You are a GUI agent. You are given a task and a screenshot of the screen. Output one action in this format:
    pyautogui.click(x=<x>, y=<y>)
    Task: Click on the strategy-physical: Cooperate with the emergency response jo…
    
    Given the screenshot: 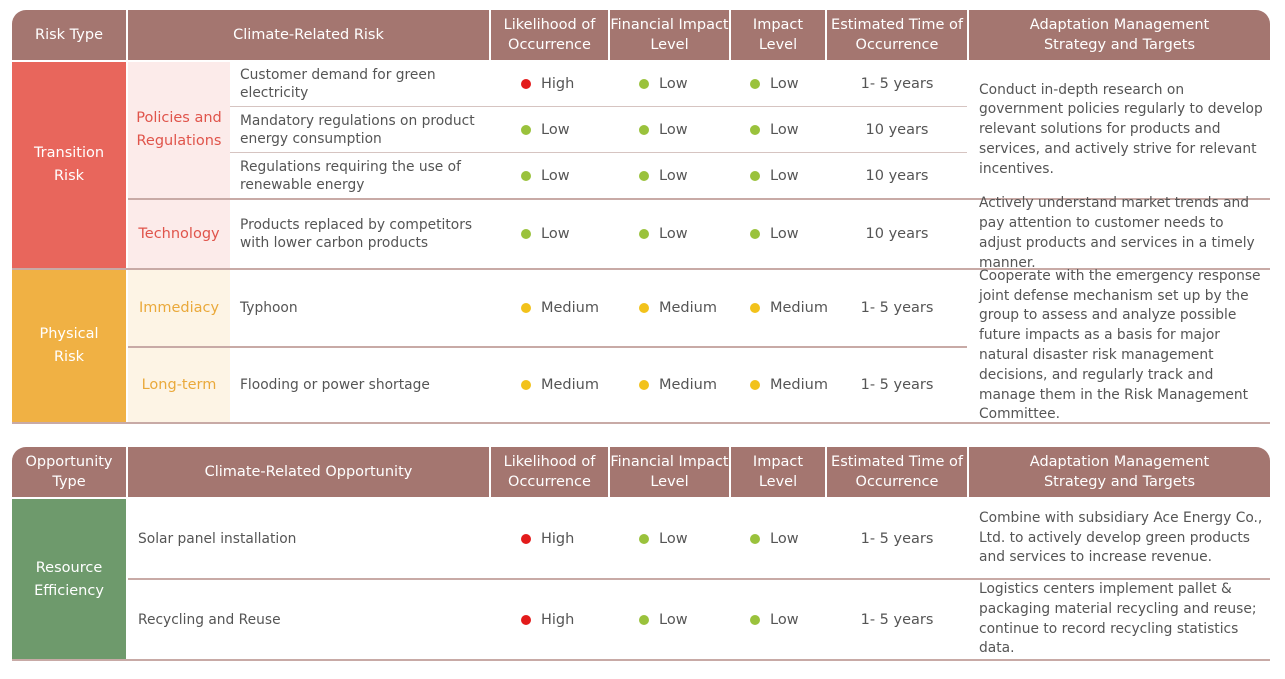 What is the action you would take?
    pyautogui.click(x=1120, y=345)
    